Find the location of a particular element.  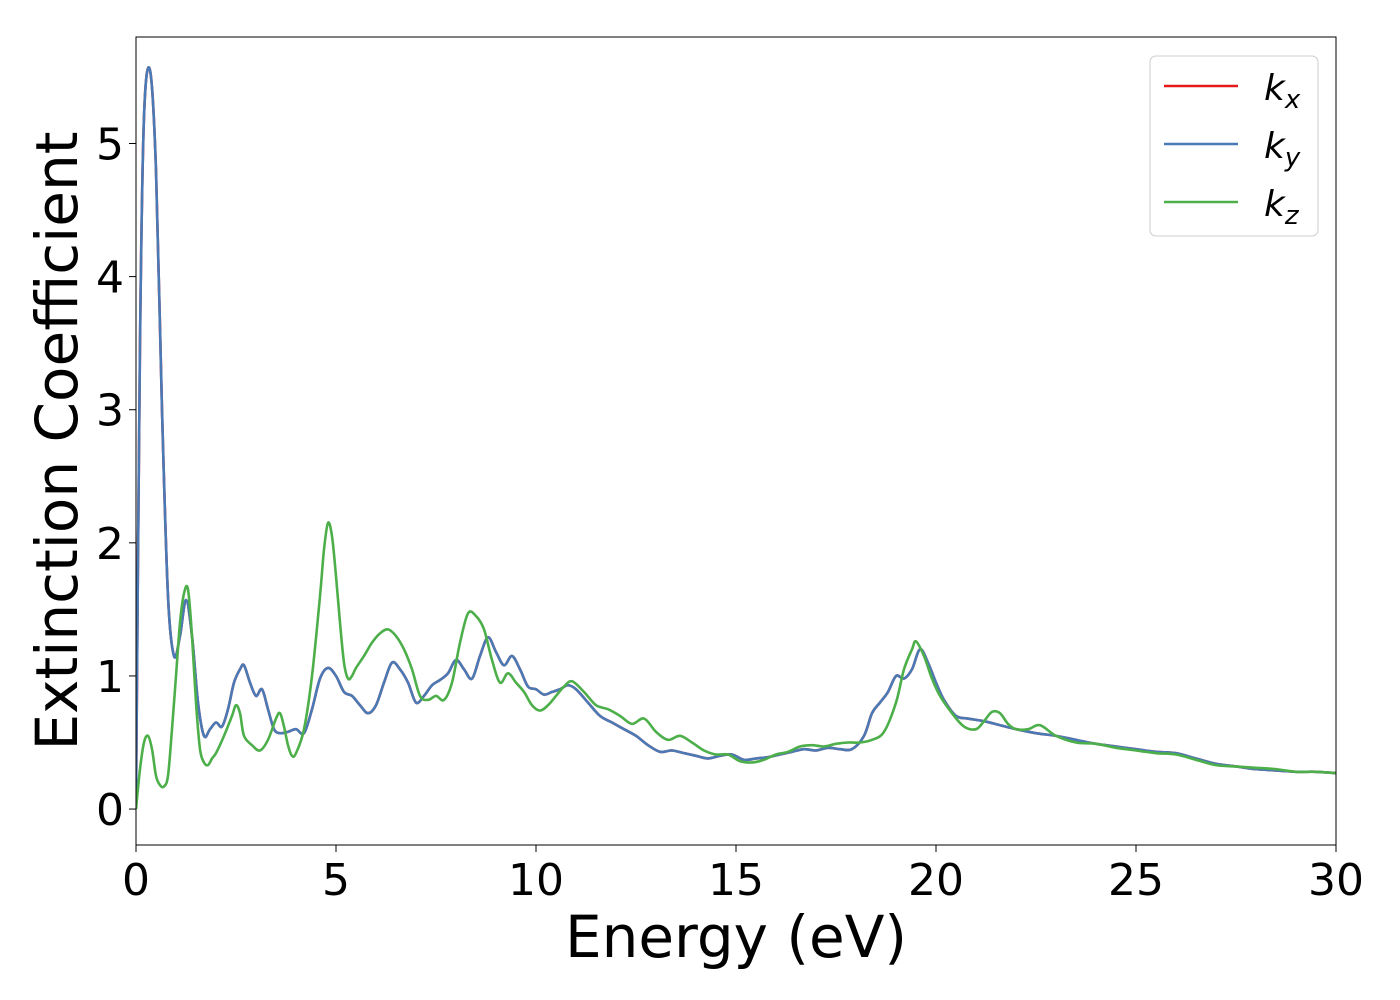

legend-label-y: ky is located at coordinates (1282, 149).